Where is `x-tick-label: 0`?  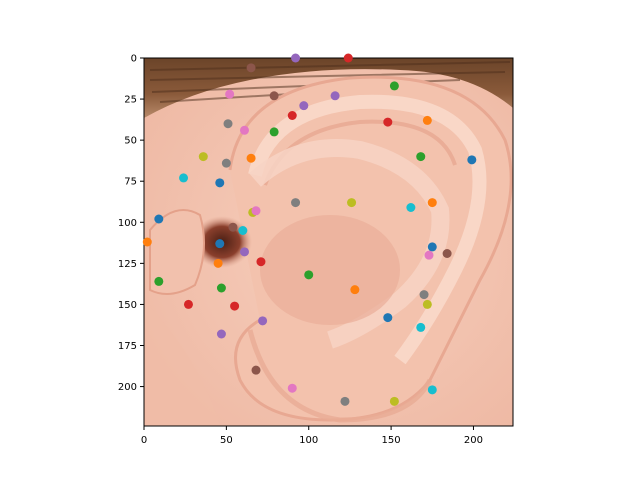
x-tick-label: 0 is located at coordinates (144, 440).